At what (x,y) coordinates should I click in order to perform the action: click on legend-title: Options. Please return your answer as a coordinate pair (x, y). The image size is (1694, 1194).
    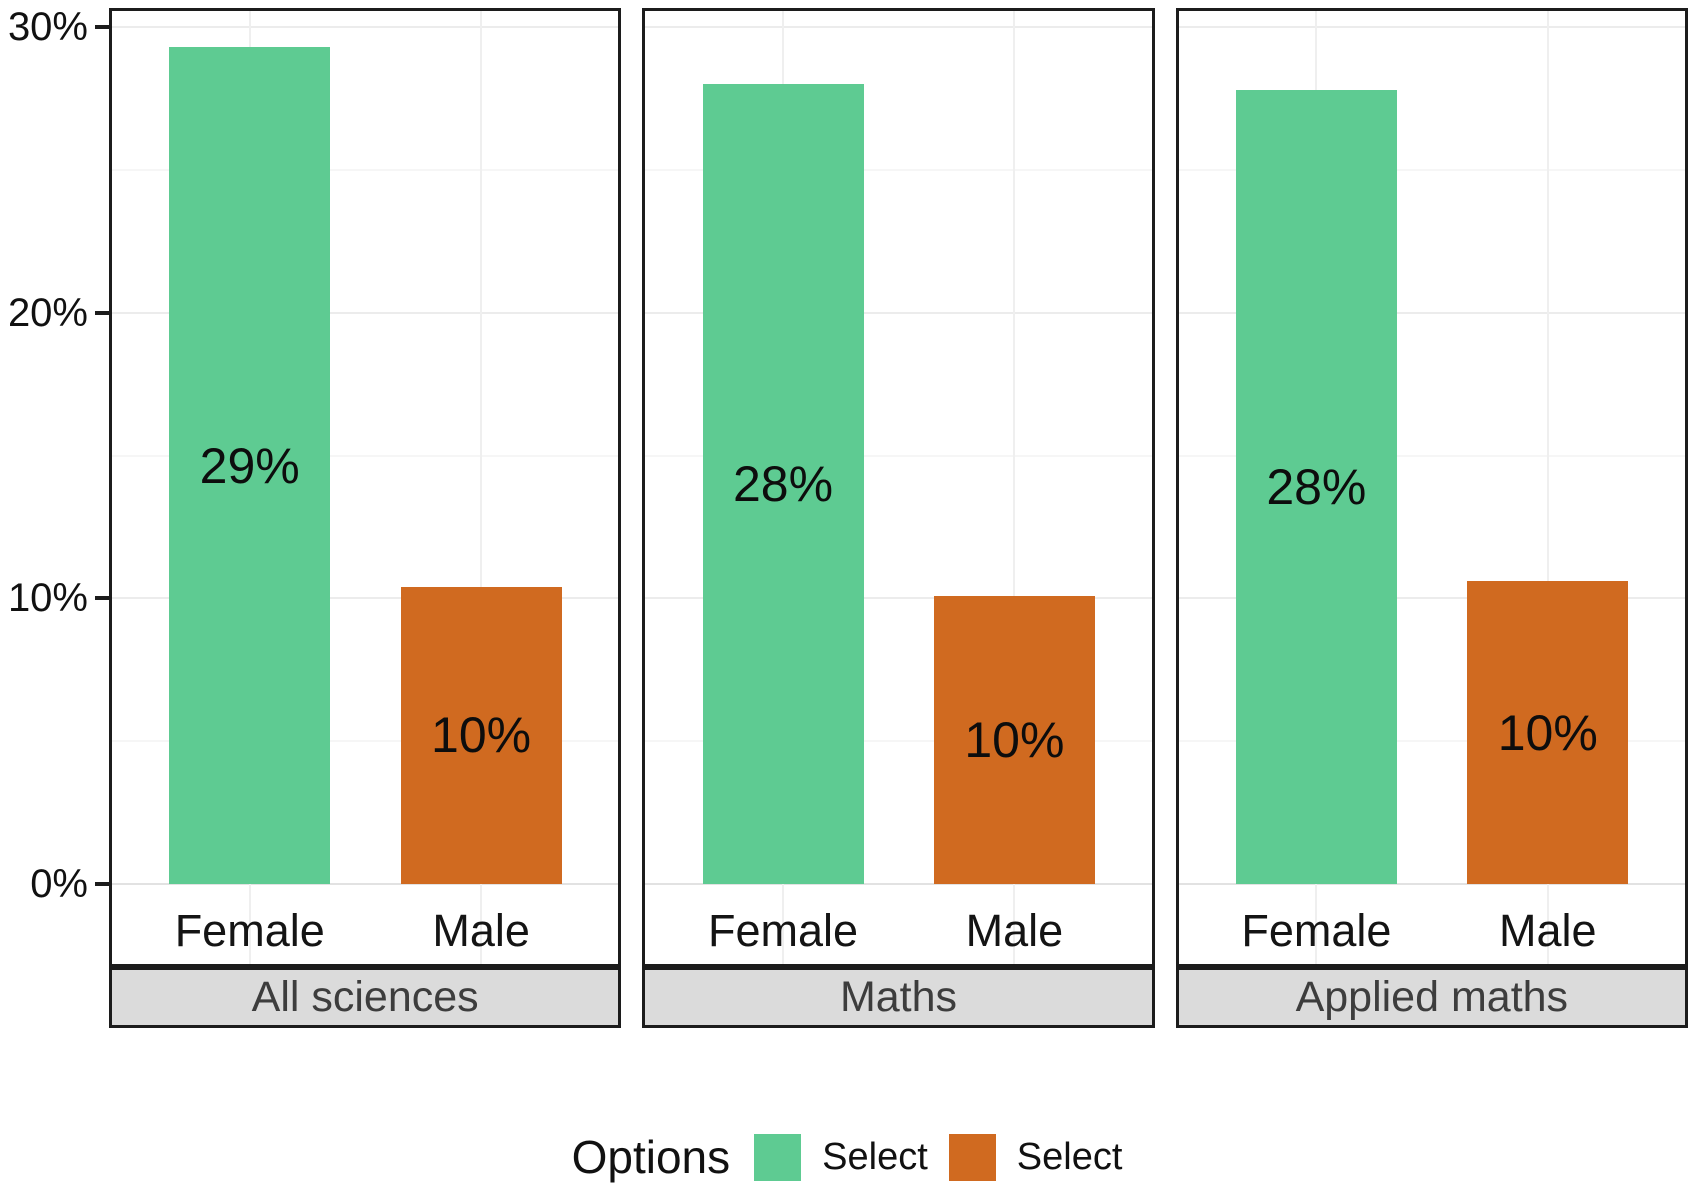
    Looking at the image, I should click on (651, 1157).